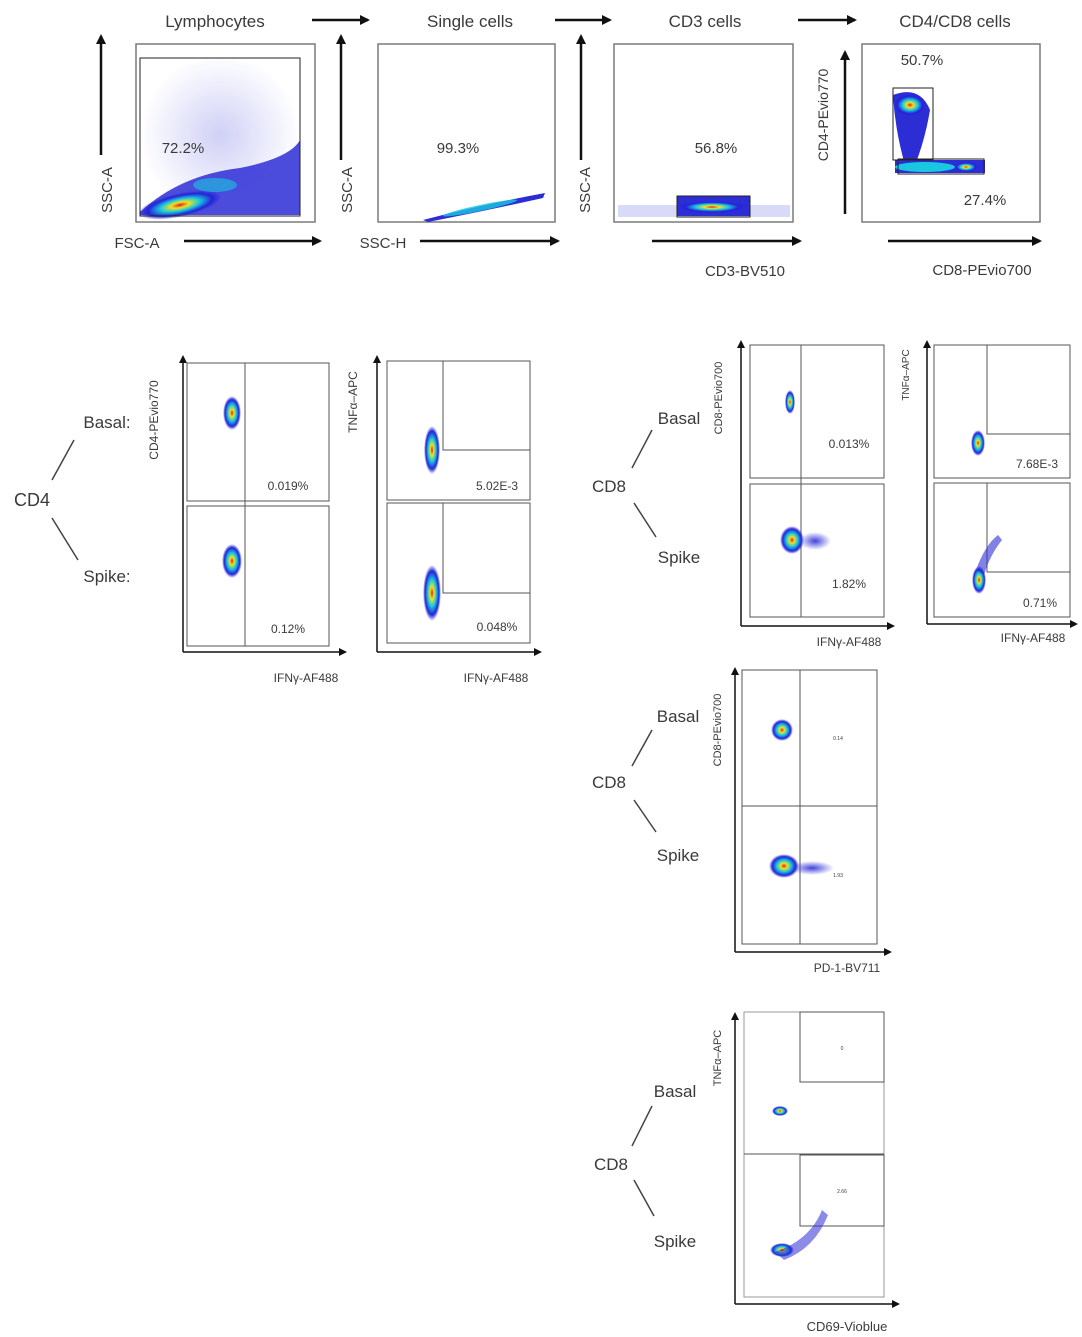 Image resolution: width=1082 pixels, height=1337 pixels. I want to click on x-axis-label: CD8-PEvio700, so click(981, 270).